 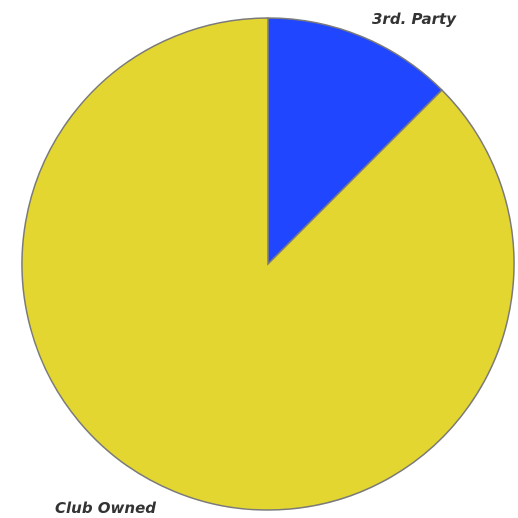 What do you see at coordinates (105, 508) in the screenshot?
I see `slice-label-club-owned: Club Owned` at bounding box center [105, 508].